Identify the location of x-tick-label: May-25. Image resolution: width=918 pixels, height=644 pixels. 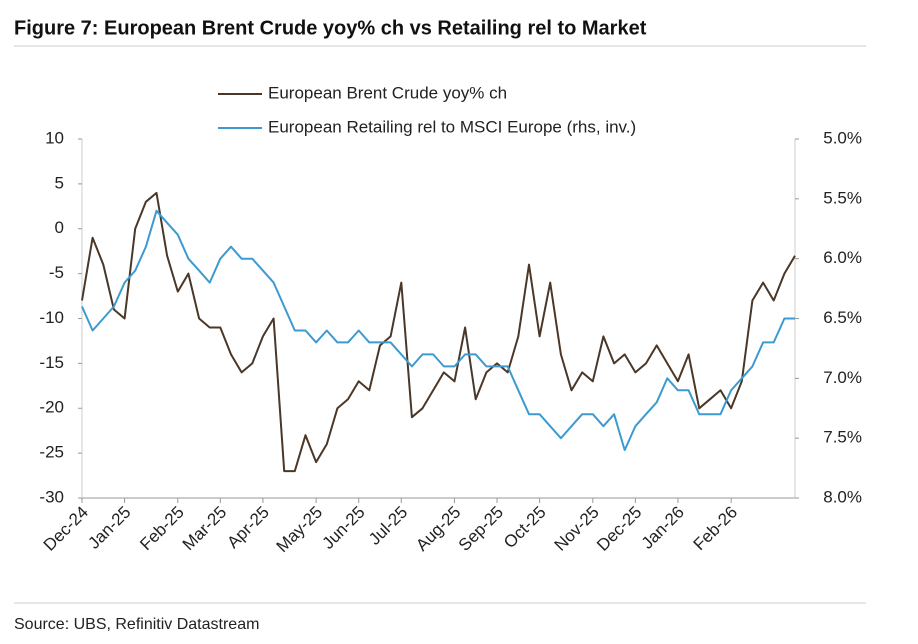
(300, 530).